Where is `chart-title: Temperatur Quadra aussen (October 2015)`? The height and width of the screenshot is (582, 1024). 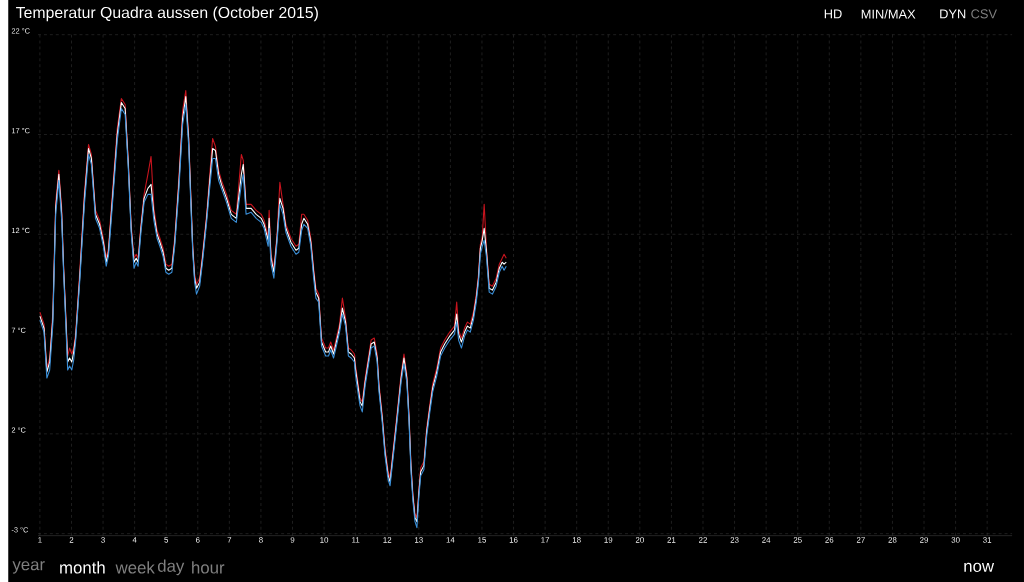 chart-title: Temperatur Quadra aussen (October 2015) is located at coordinates (167, 14).